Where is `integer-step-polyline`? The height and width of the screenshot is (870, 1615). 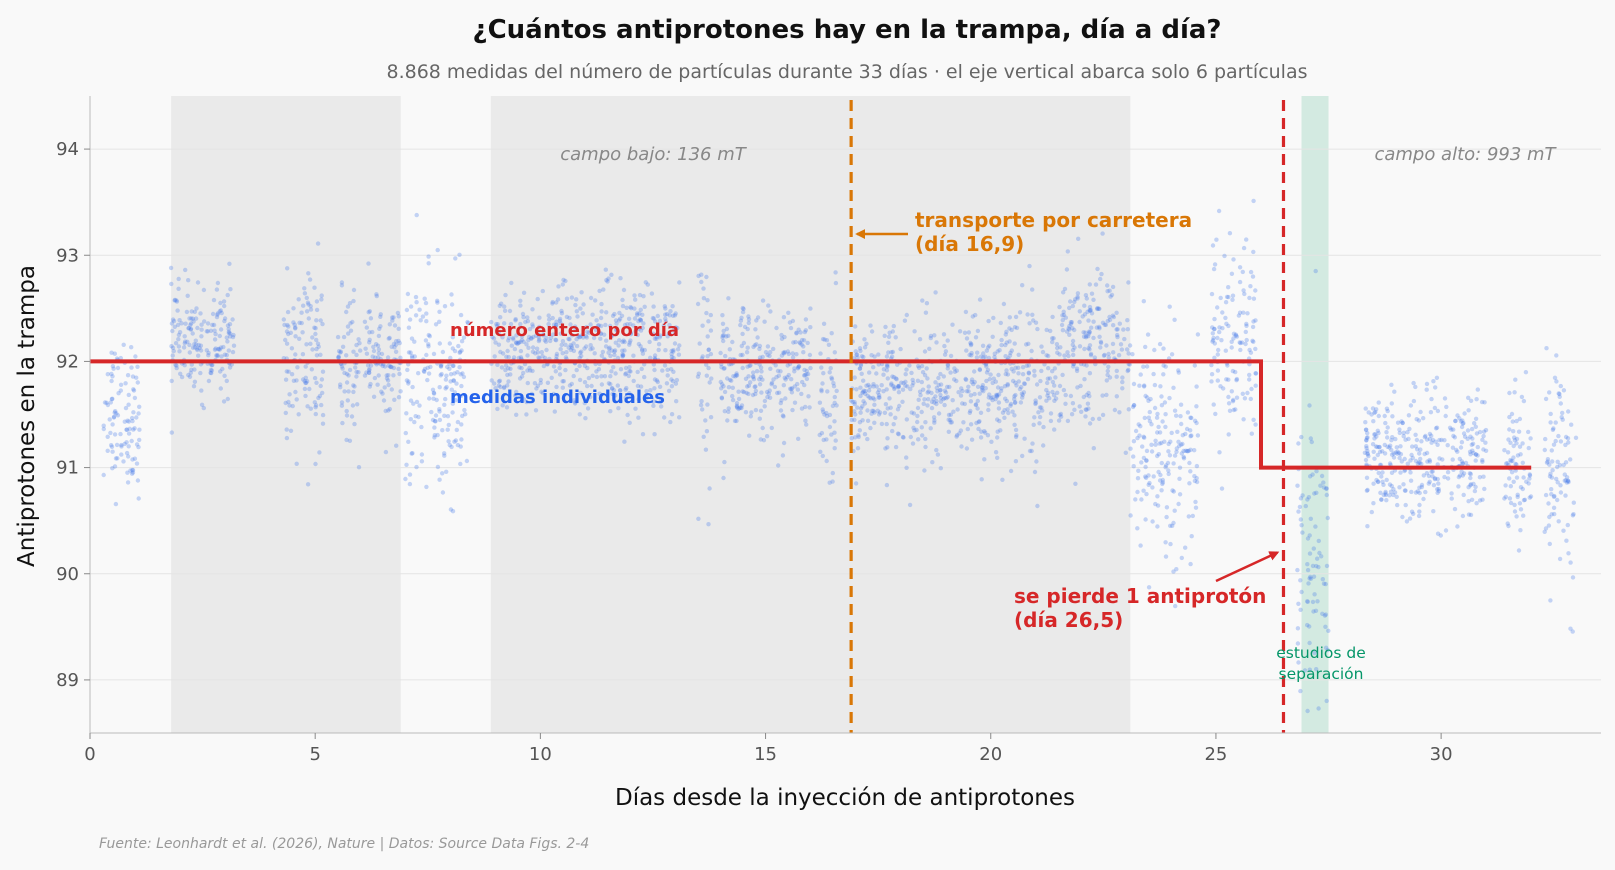
integer-step-polyline is located at coordinates (811, 414).